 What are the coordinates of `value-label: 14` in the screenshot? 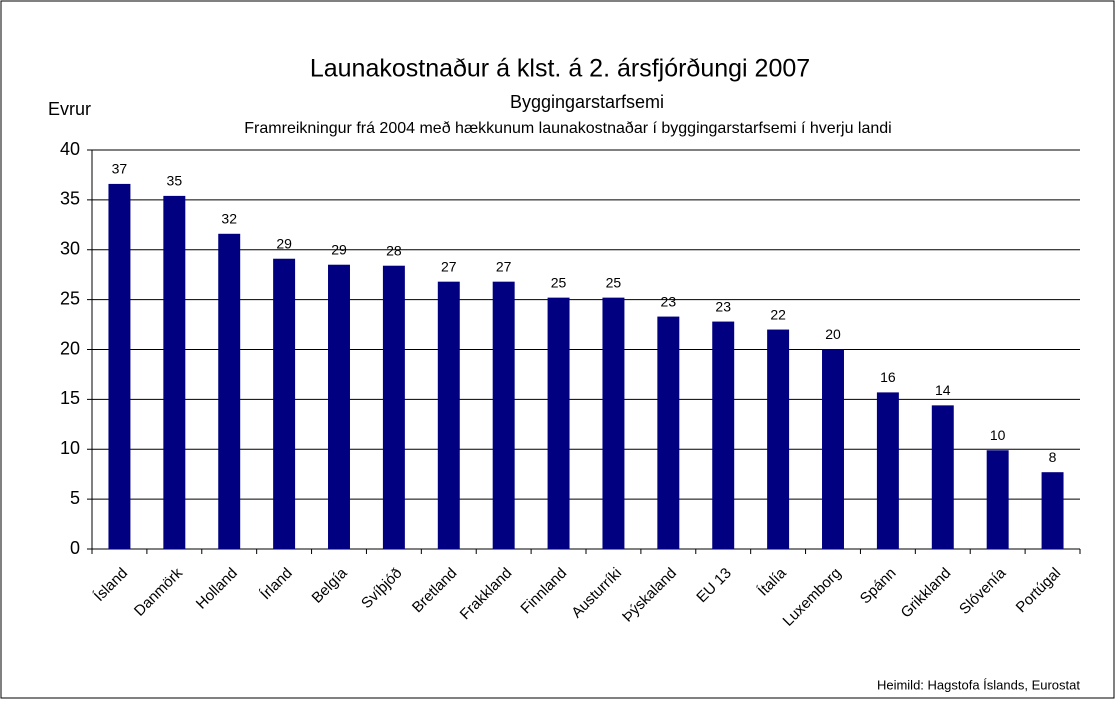 It's located at (943, 390).